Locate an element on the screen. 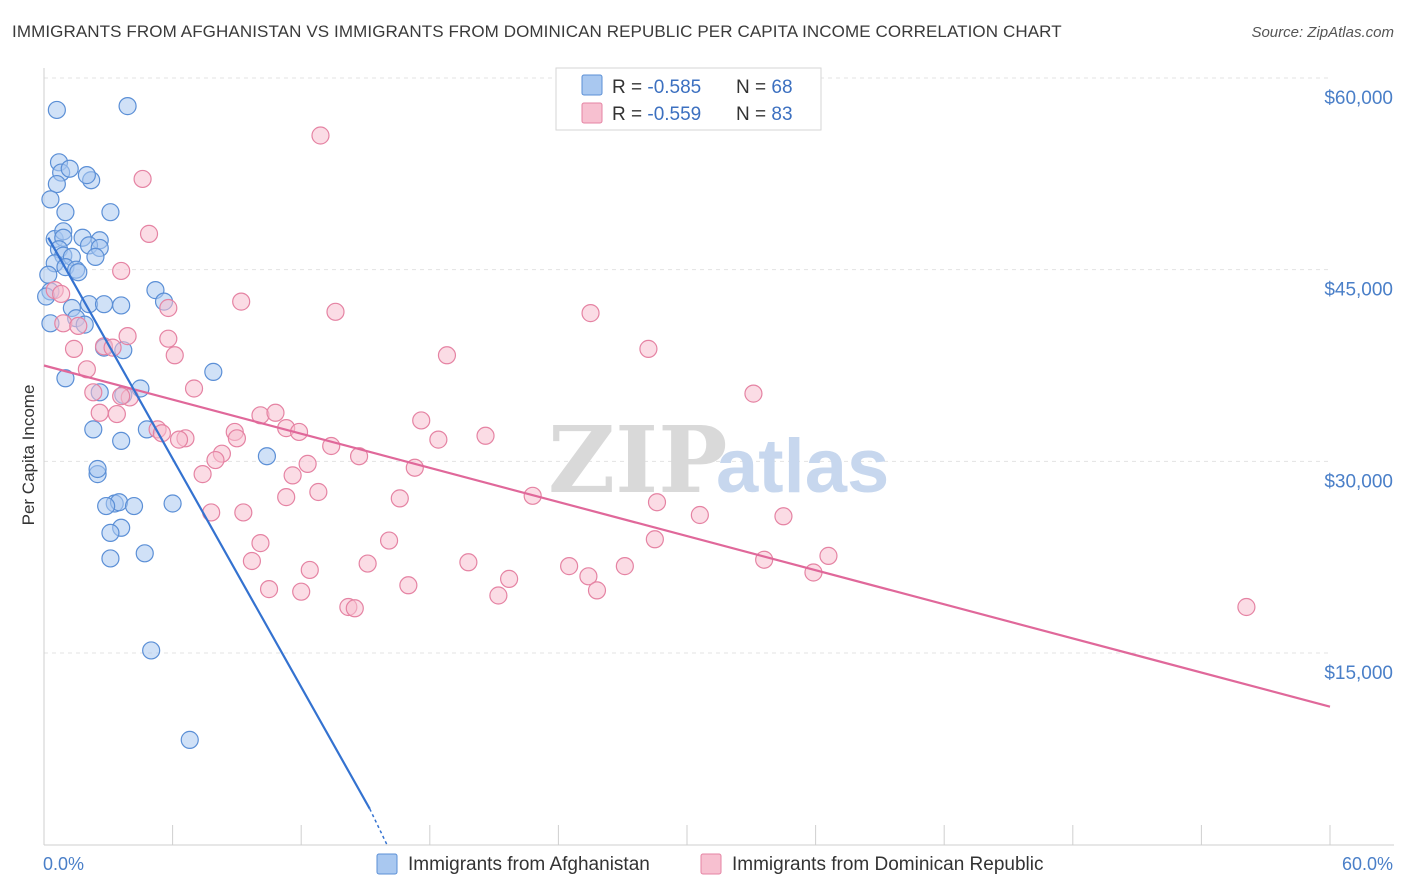 This screenshot has height=892, width=1406. watermark: ZIP atlas is located at coordinates (718, 460).